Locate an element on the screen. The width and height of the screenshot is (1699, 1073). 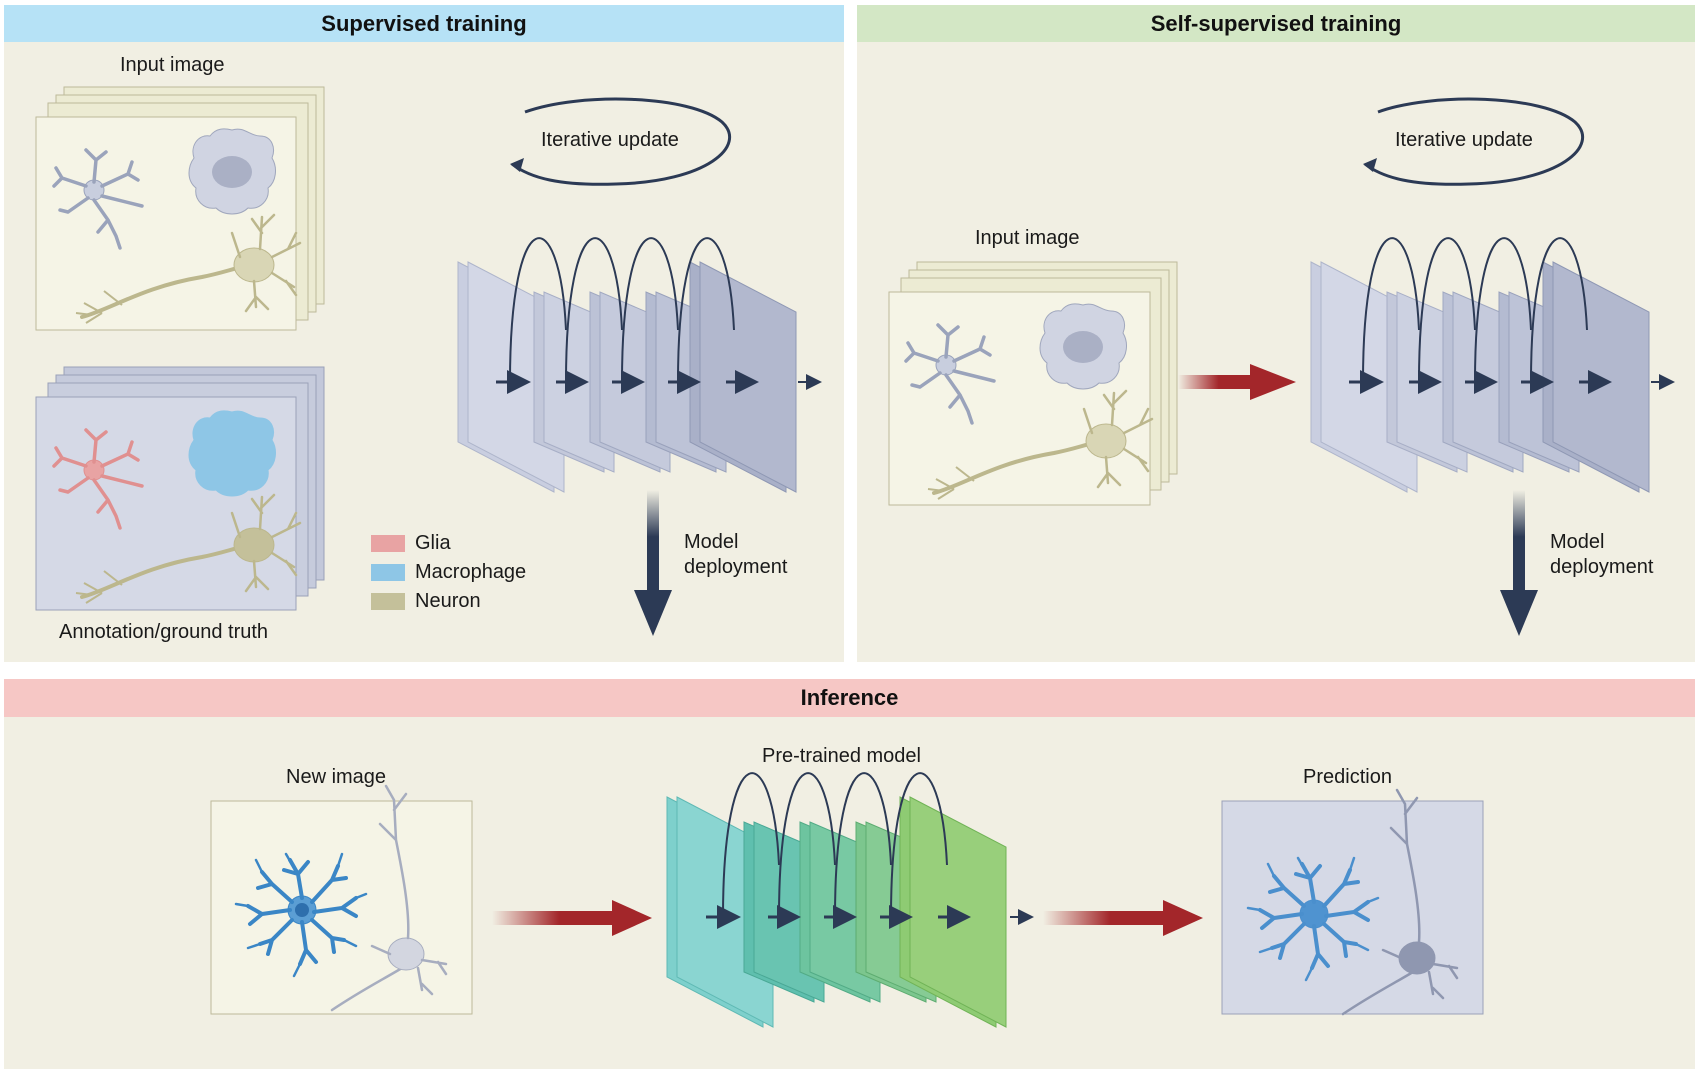
annotation-ground-truth-label: Annotation/ground truth is located at coordinates (164, 632).